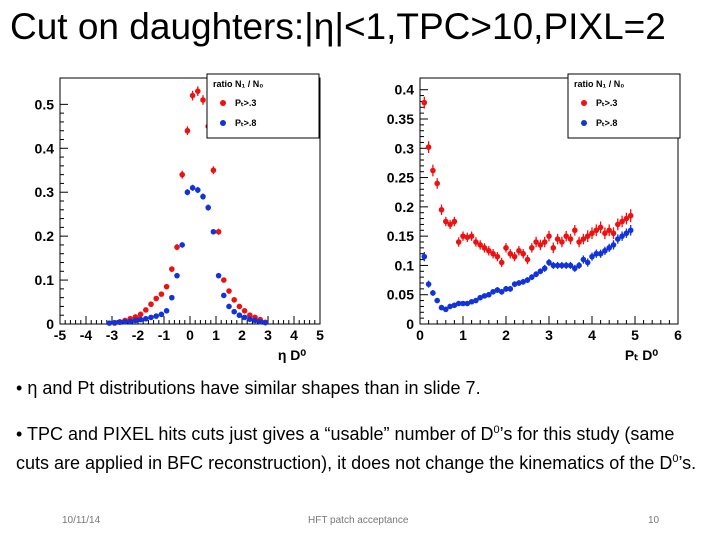  What do you see at coordinates (60, 335) in the screenshot?
I see `x-tick-label: -5` at bounding box center [60, 335].